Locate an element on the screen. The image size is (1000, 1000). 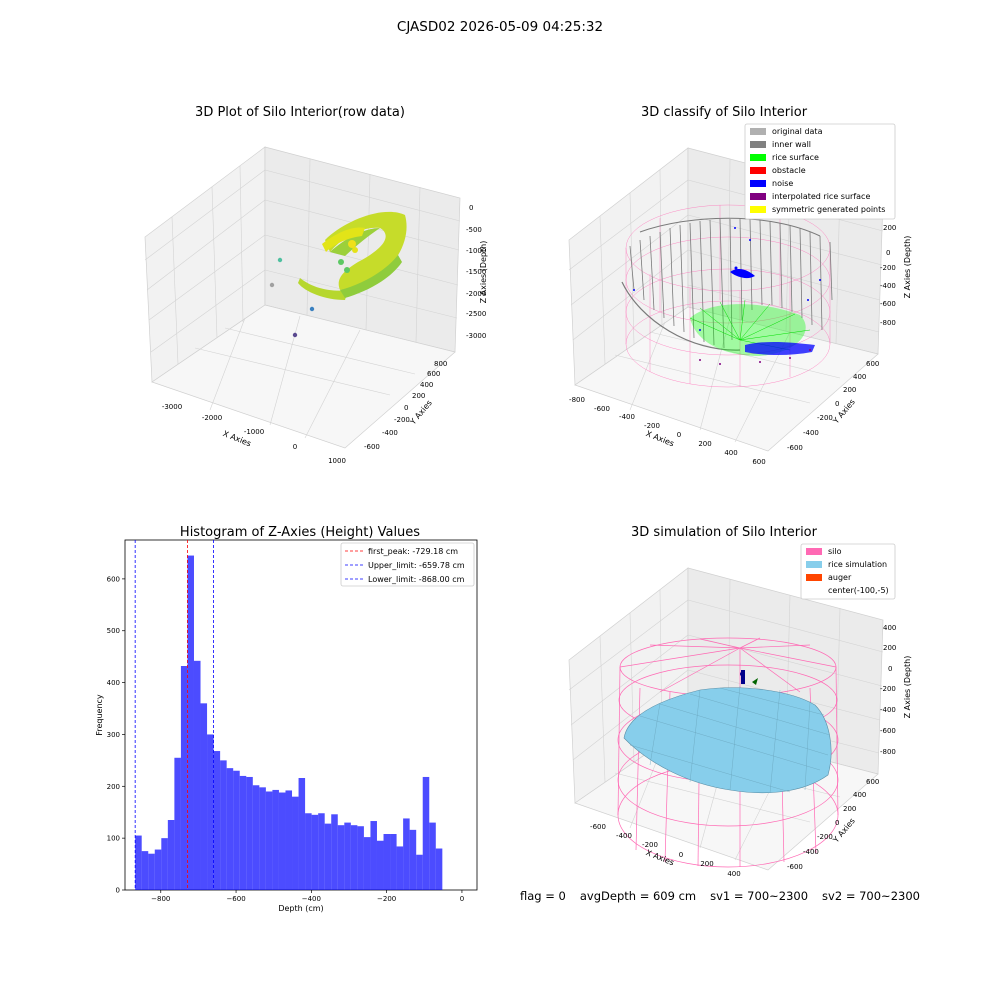
panel2-x-tick: 0 is located at coordinates (679, 435).